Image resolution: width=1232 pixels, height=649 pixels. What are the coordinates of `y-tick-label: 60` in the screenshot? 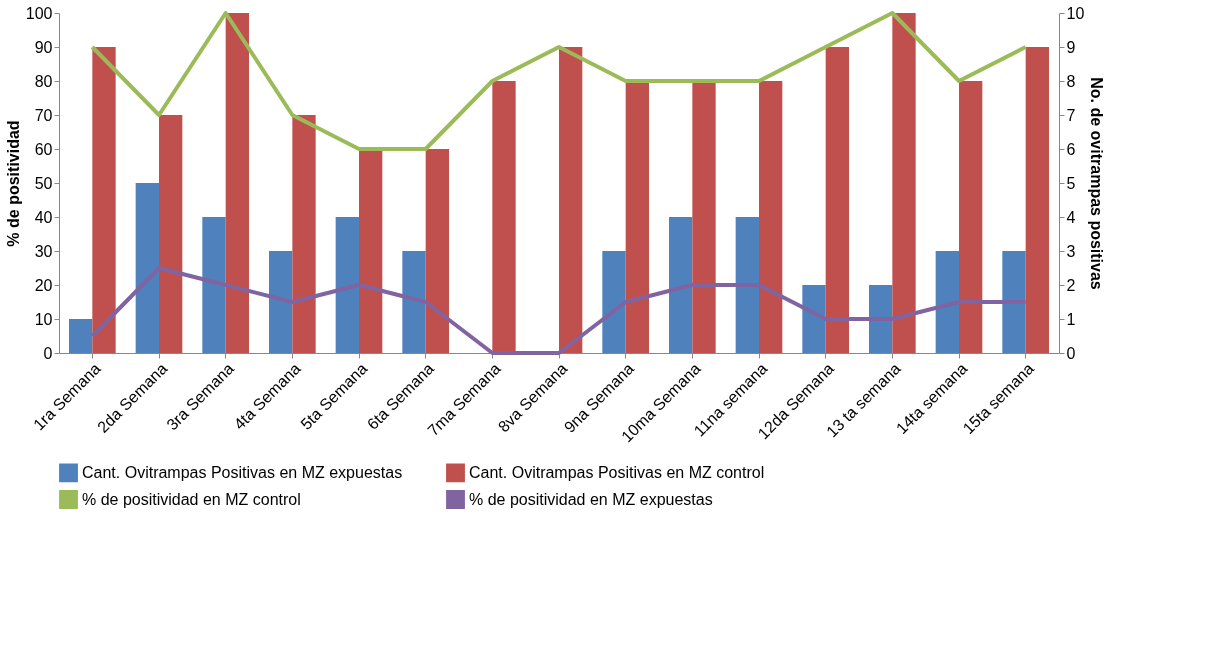 It's located at (43, 149).